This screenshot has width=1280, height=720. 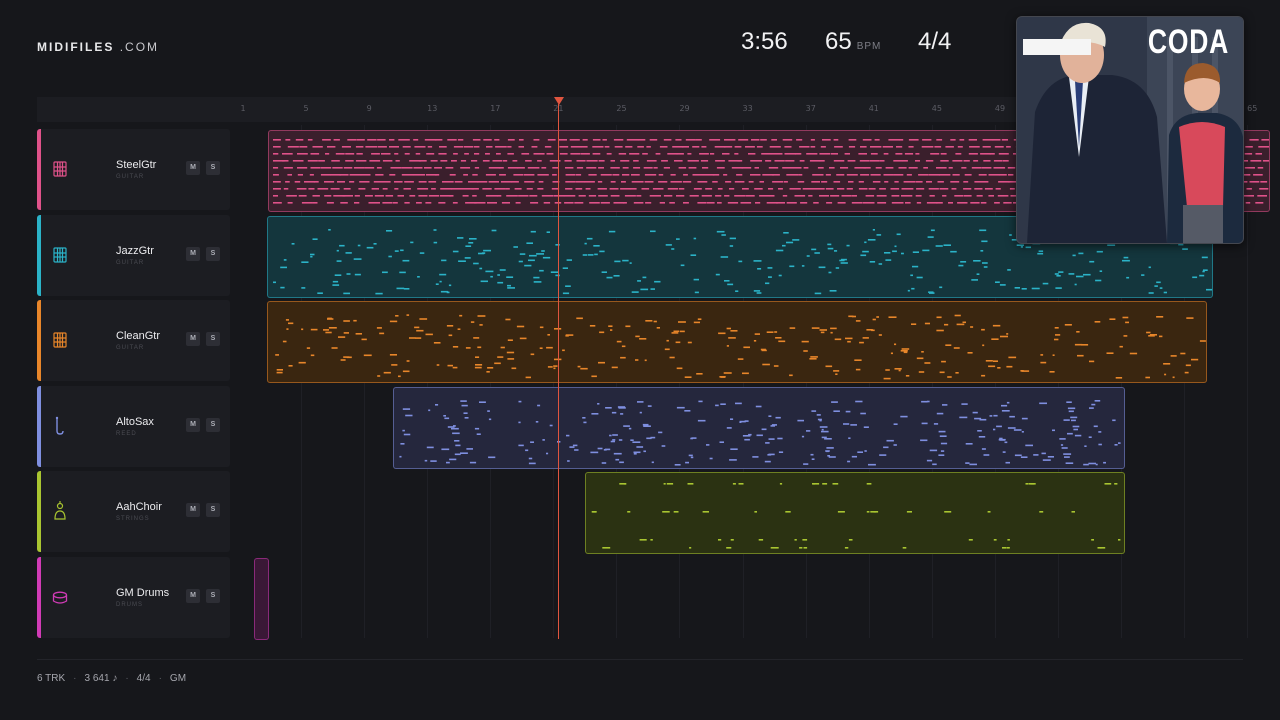 What do you see at coordinates (135, 250) in the screenshot?
I see `track-name: JazzGtr` at bounding box center [135, 250].